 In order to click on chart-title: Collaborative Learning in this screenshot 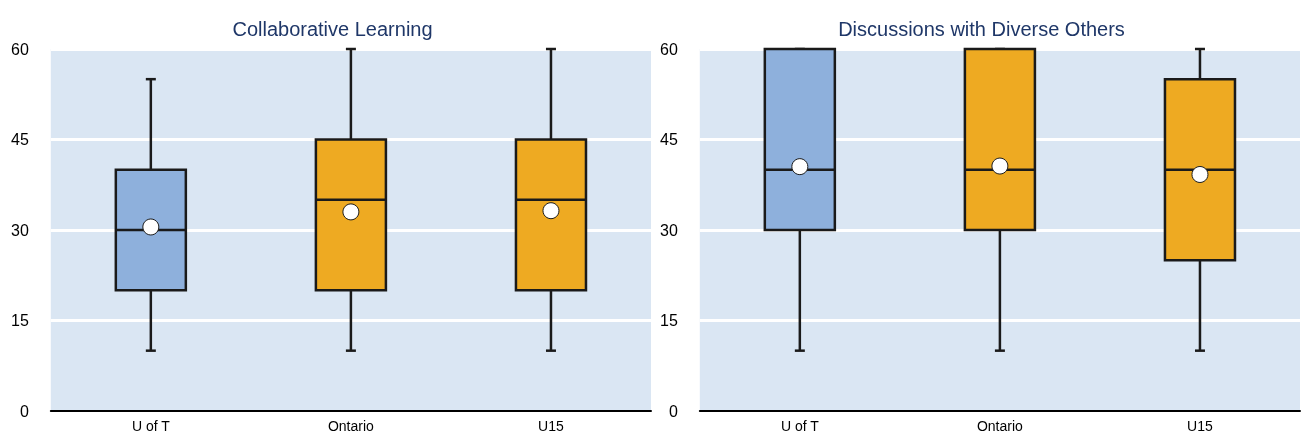, I will do `click(332, 29)`.